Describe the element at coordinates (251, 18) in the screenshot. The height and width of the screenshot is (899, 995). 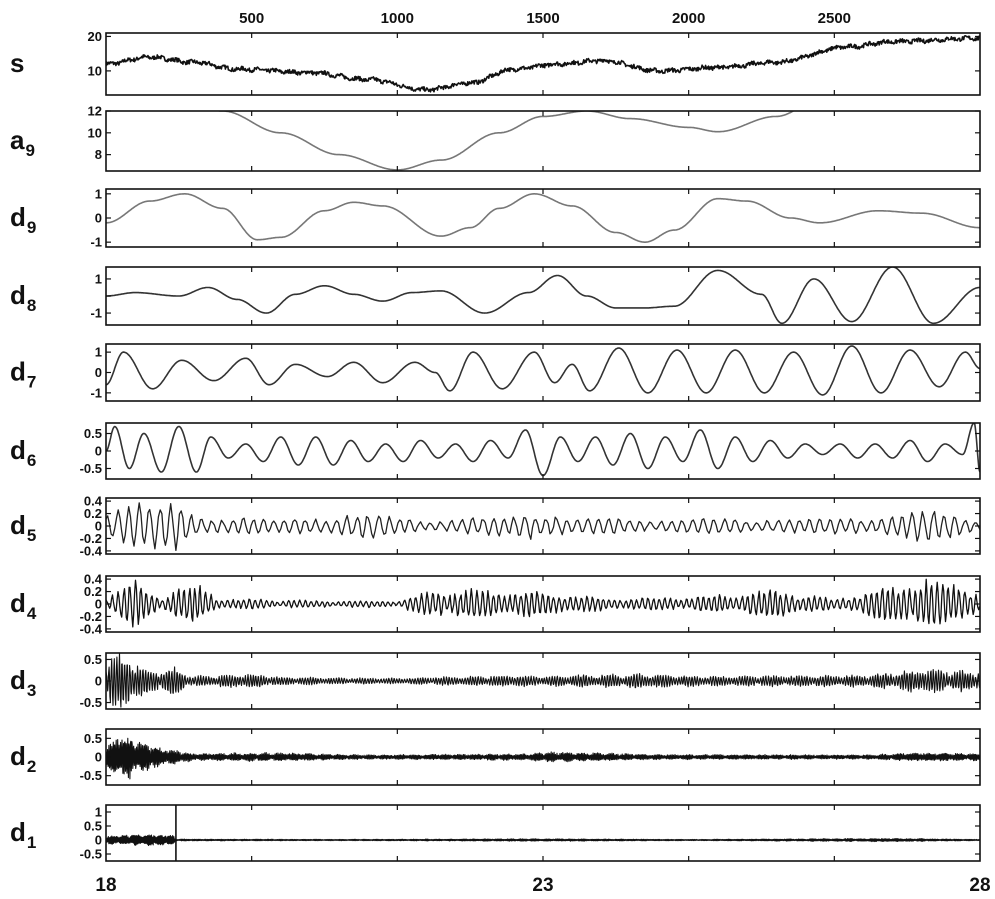
I see `top-axis-tick-label: 500` at that location.